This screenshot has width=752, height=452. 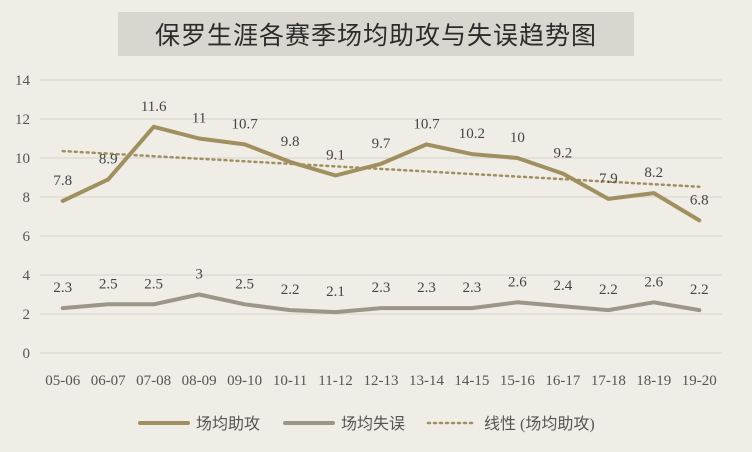 I want to click on legend-label: 线性 (场均助攻), so click(x=539, y=424).